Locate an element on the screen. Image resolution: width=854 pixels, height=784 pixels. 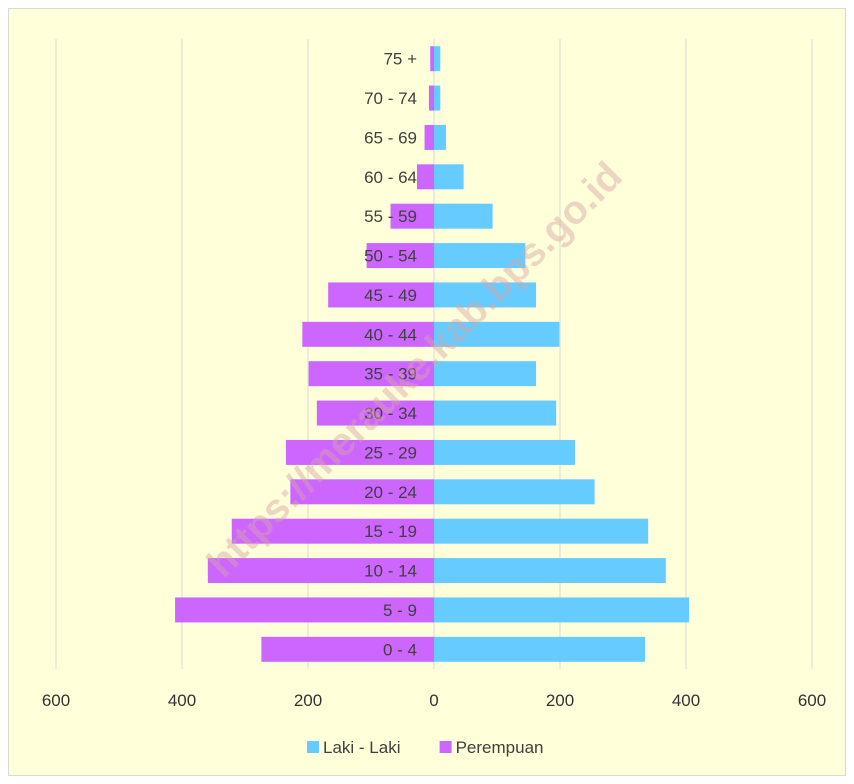
category-label: 30 - 34 is located at coordinates (390, 413).